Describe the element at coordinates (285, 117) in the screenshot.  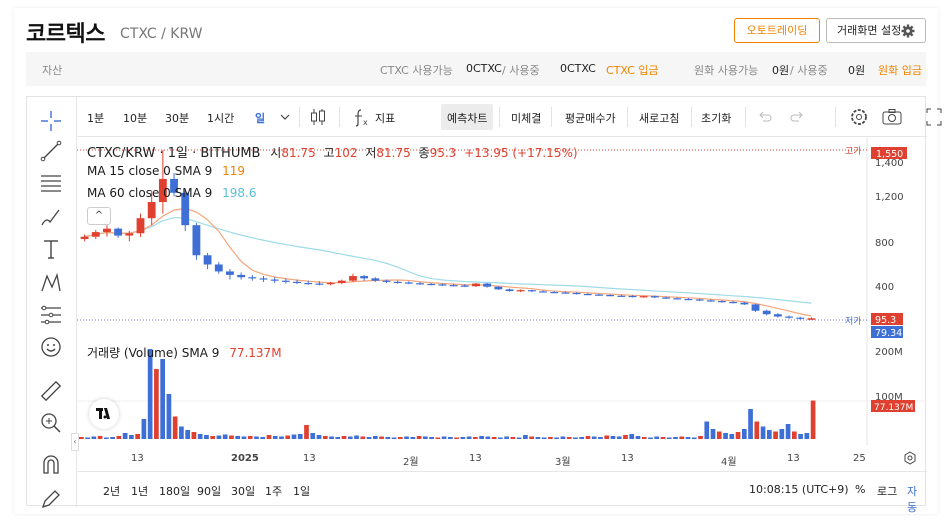
I see `chevron-down-icon` at that location.